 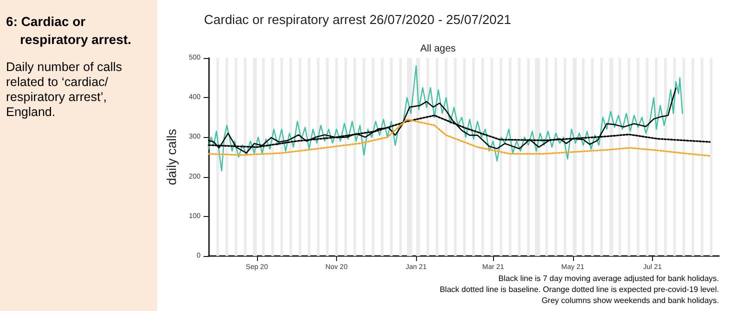 I want to click on text: Black dotted line is baseline. Orange dotted line is expected pre-covid-19 level., so click(x=579, y=289).